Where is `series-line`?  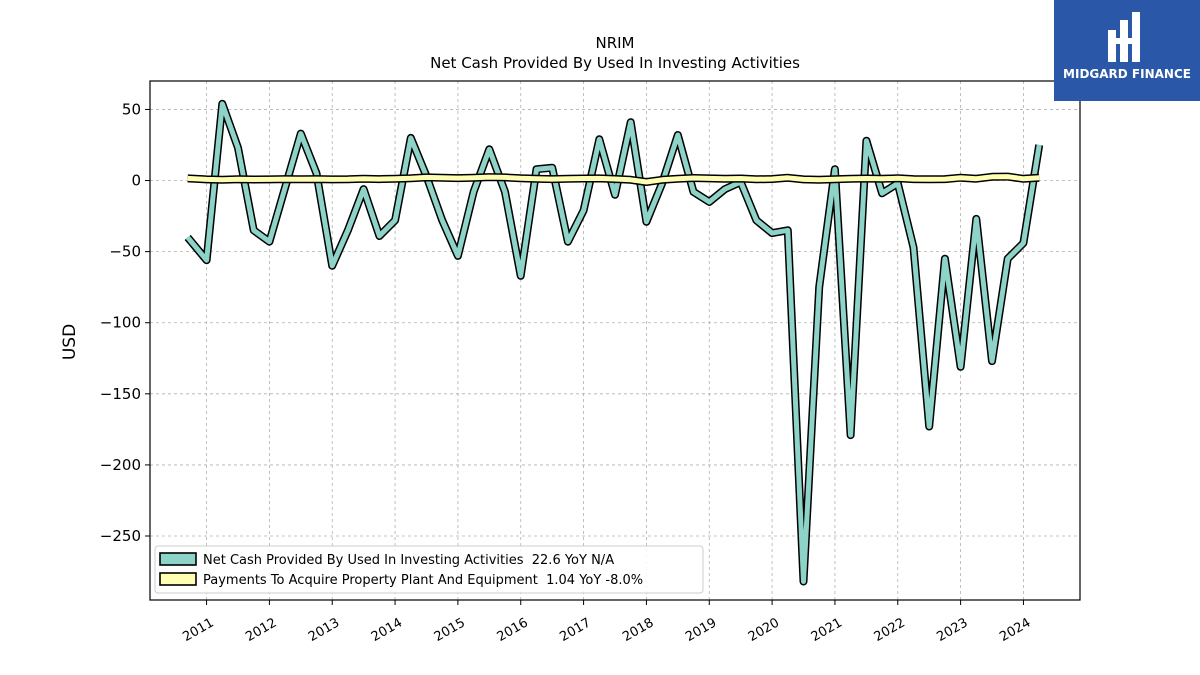
series-line is located at coordinates (613, 179).